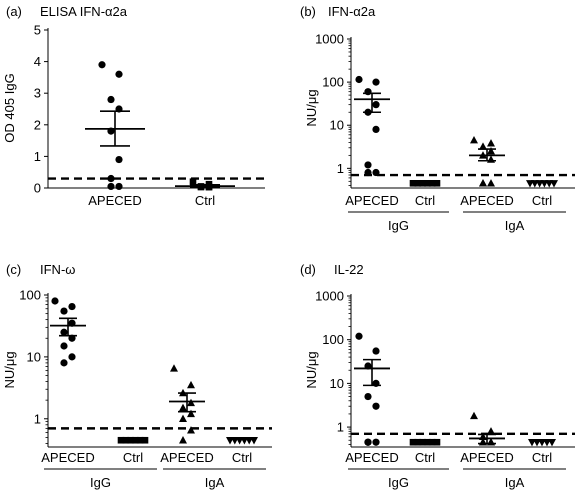 The width and height of the screenshot is (577, 496). What do you see at coordinates (308, 11) in the screenshot?
I see `panel-letter: (b)` at bounding box center [308, 11].